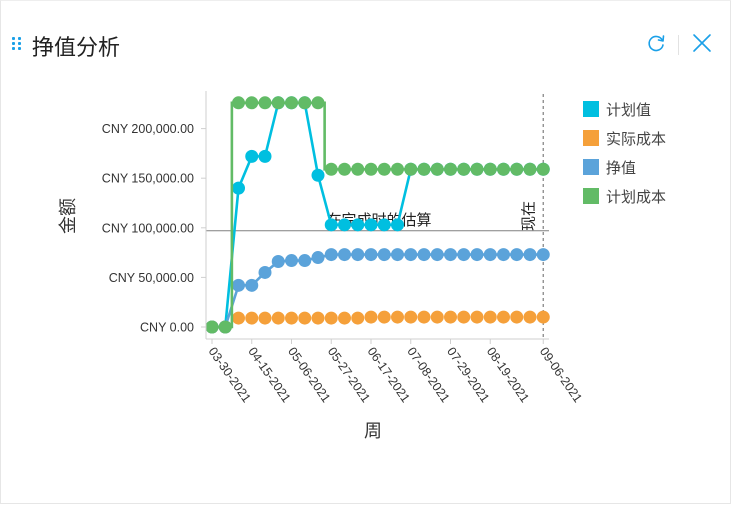 Image resolution: width=732 pixels, height=506 pixels. I want to click on legend-label-planned_cost: 计划成本, so click(636, 197).